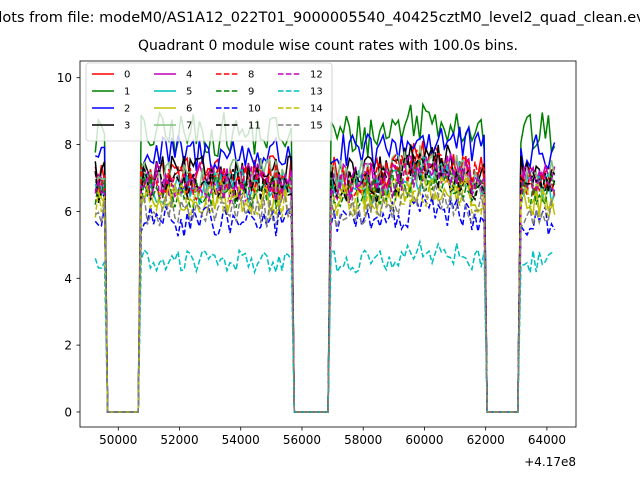 The image size is (640, 480). I want to click on y-tick-label: 4, so click(68, 279).